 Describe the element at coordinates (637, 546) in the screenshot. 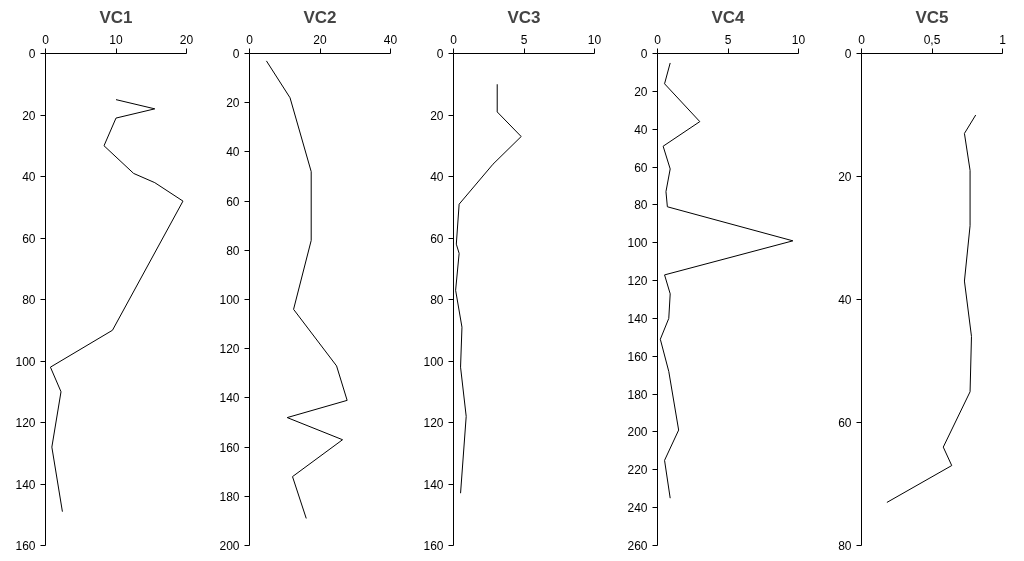

I see `y-tick-label: 260` at that location.